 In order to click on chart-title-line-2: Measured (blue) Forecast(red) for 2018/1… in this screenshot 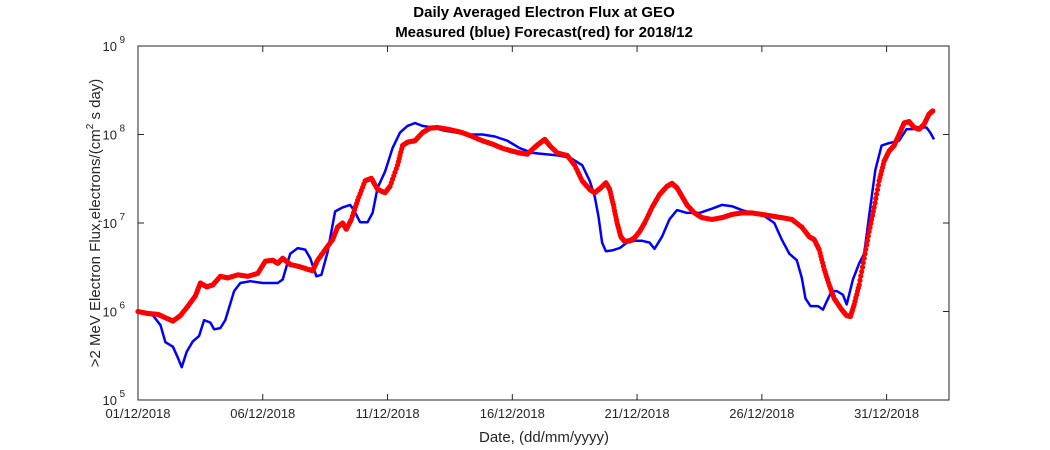, I will do `click(544, 32)`.